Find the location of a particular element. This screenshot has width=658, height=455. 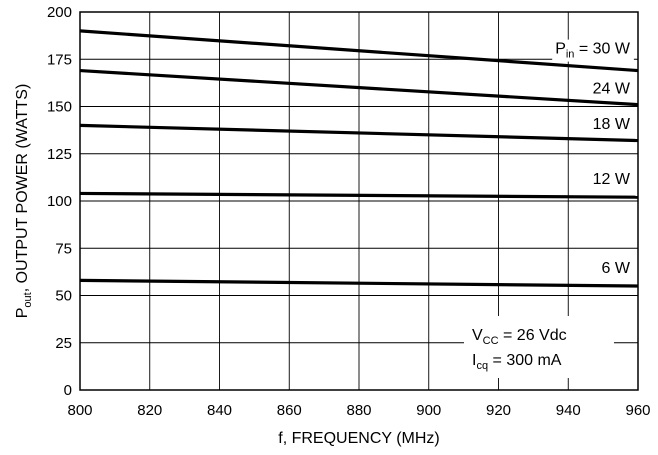

series-label-6w: 6 W is located at coordinates (616, 268).